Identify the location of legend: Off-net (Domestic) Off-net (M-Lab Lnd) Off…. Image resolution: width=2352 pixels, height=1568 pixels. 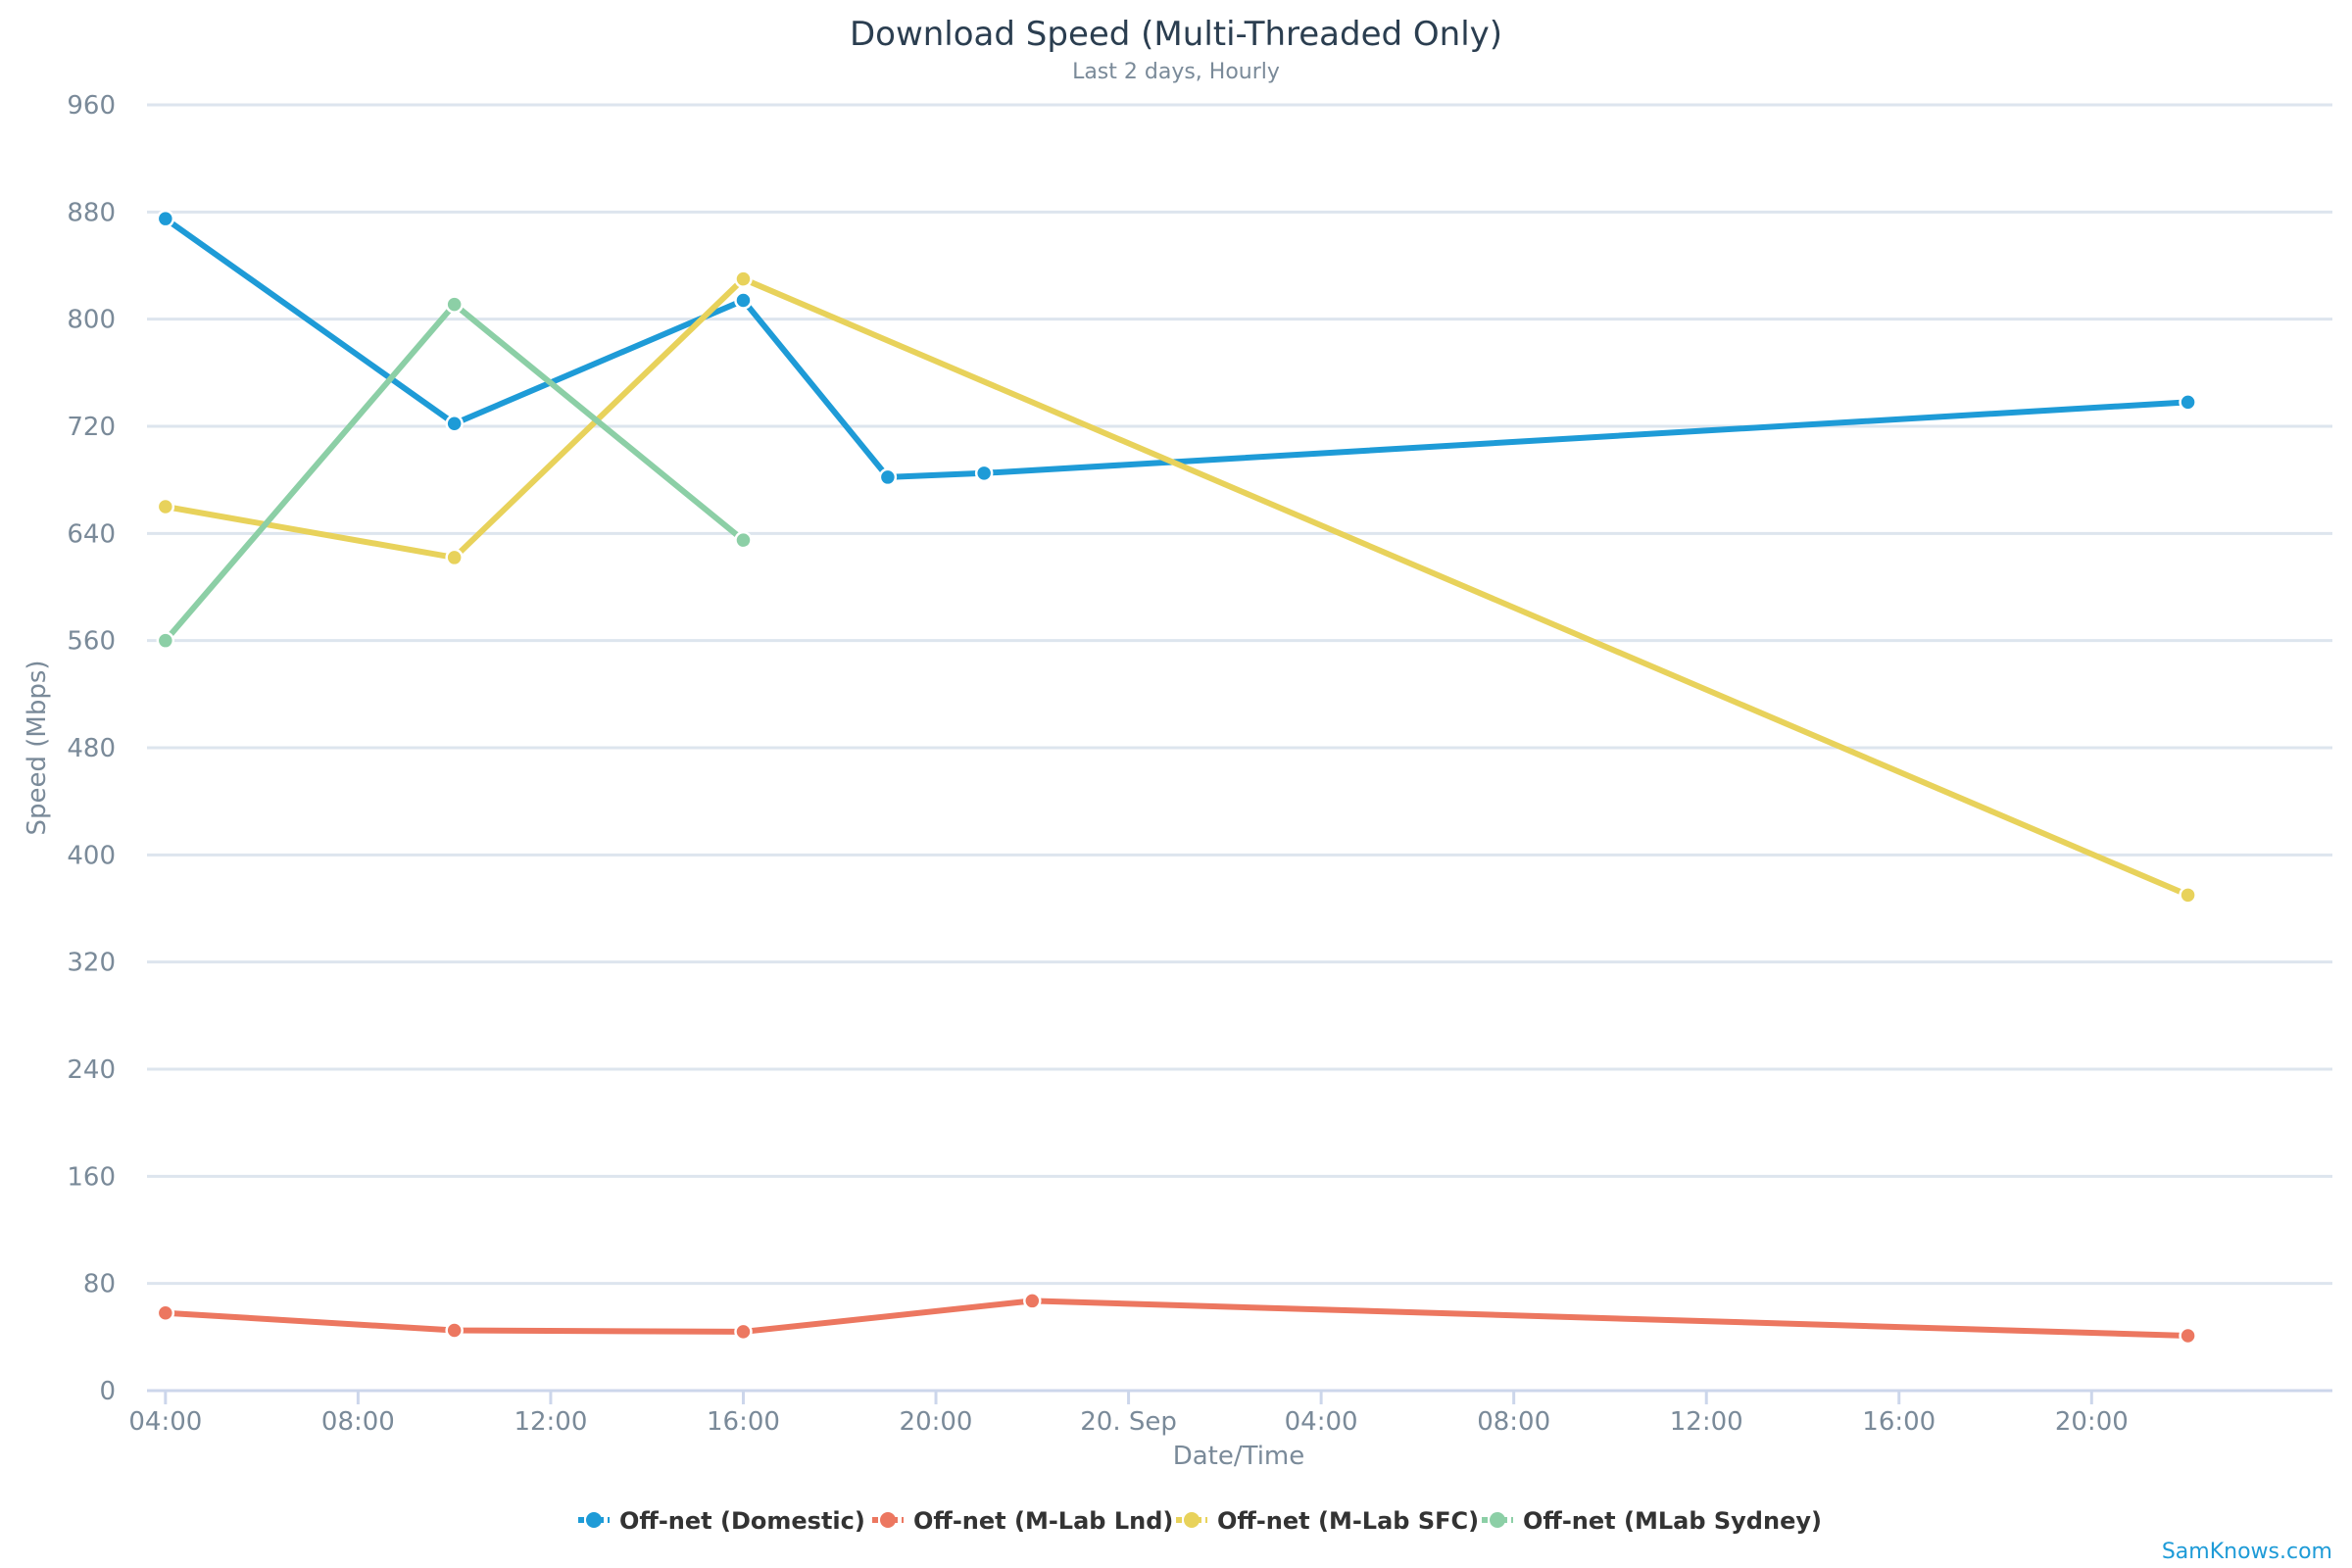
(1200, 1521).